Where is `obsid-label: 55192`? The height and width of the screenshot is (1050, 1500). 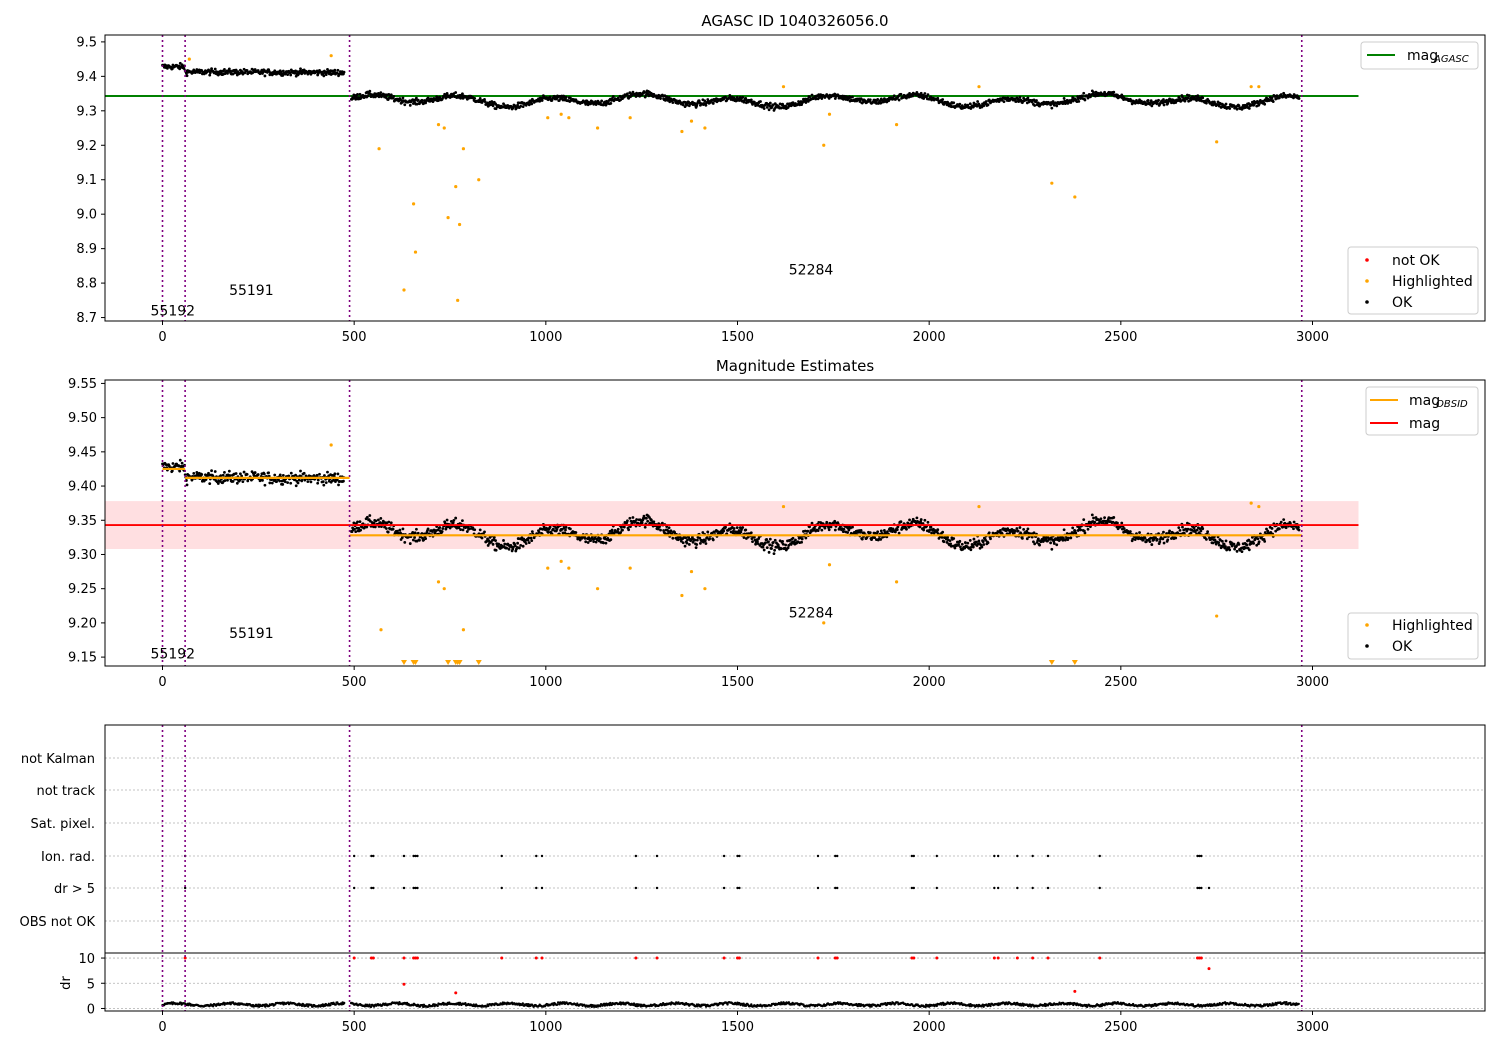 obsid-label: 55192 is located at coordinates (173, 655).